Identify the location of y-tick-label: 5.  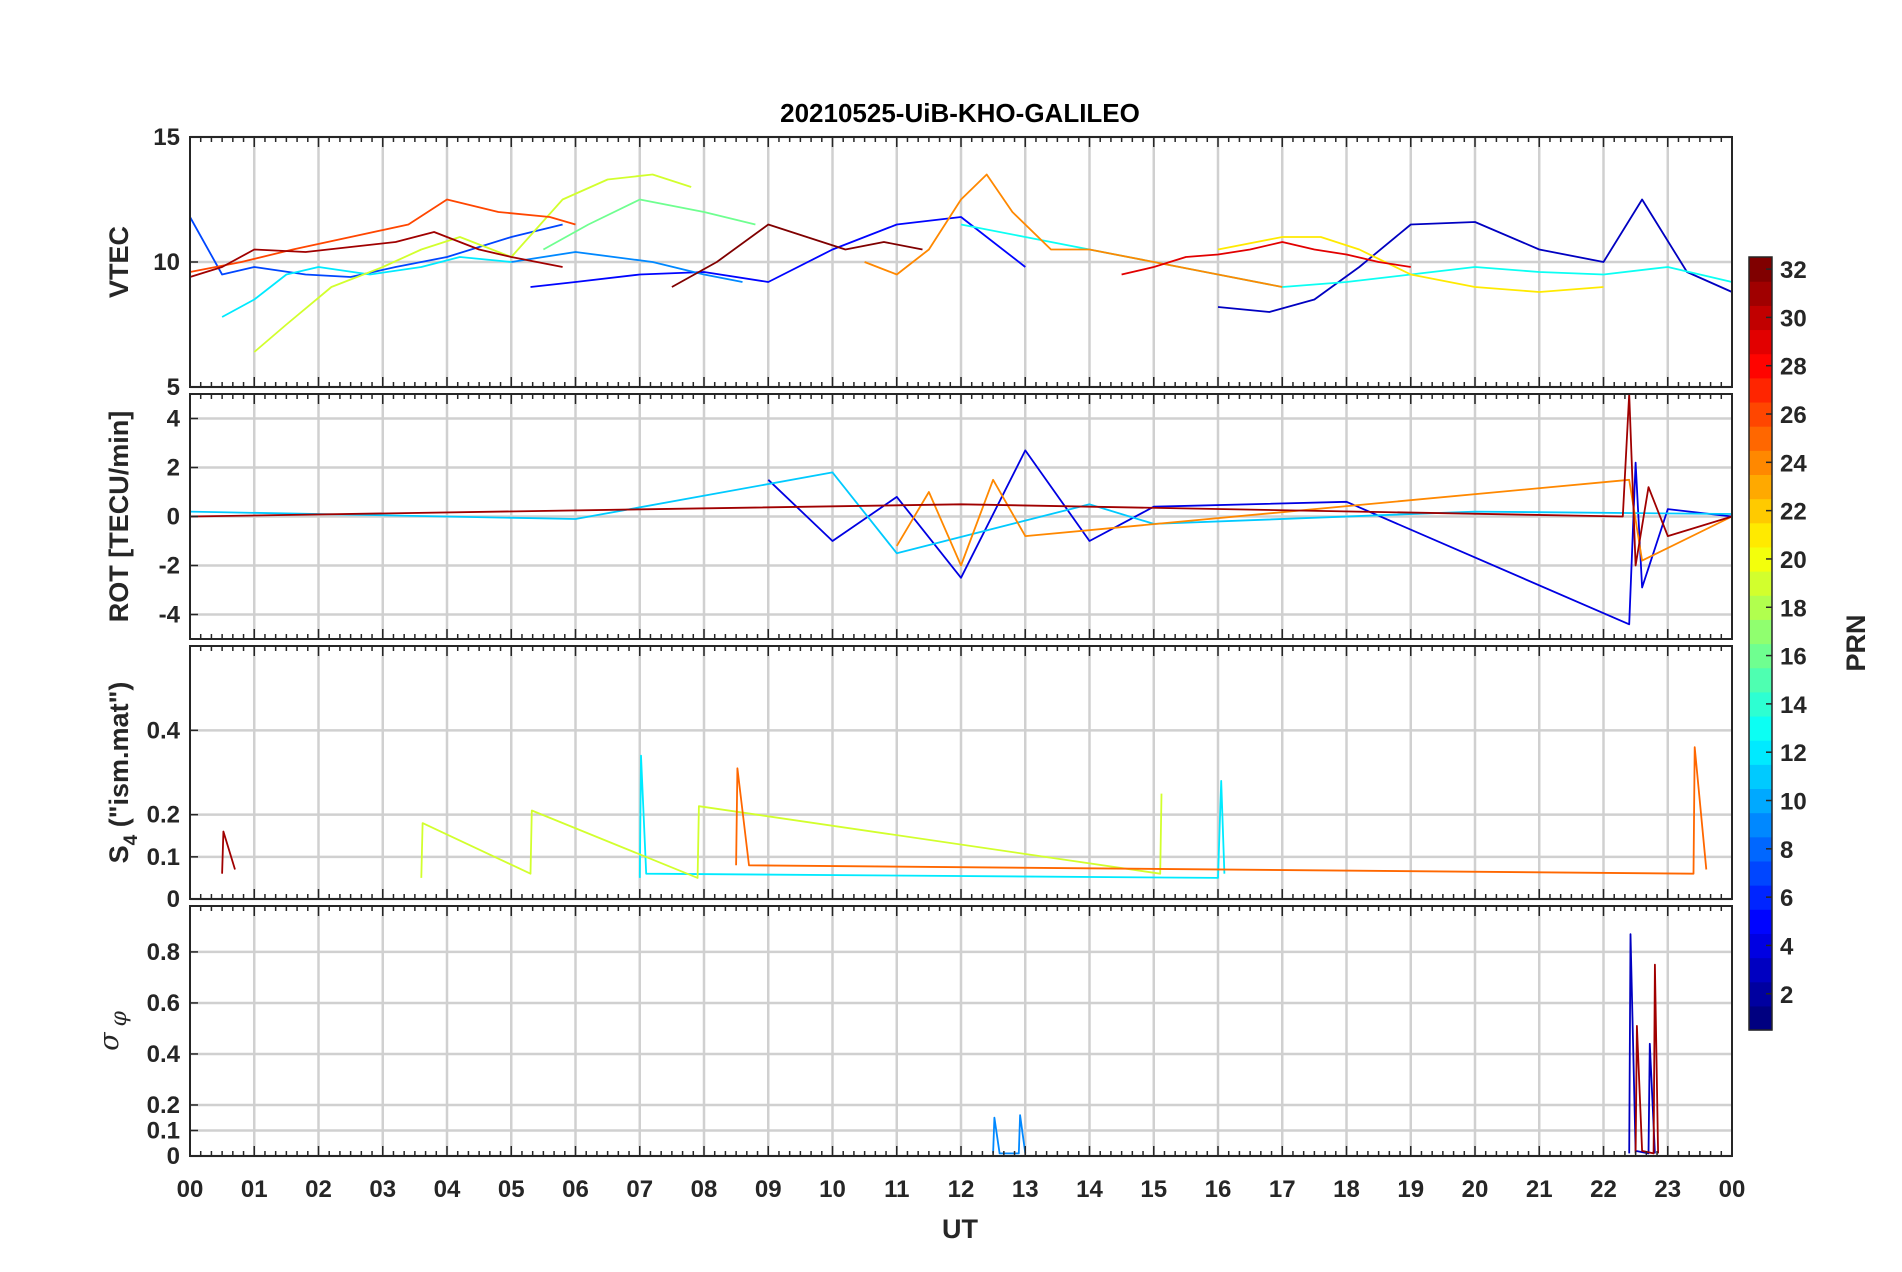
(173, 387).